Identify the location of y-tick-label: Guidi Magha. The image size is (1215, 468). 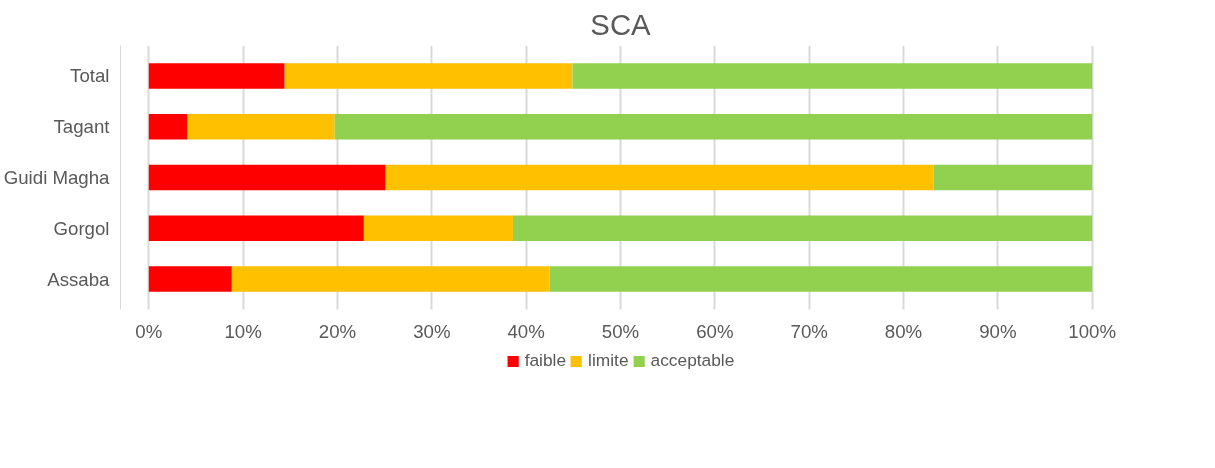
(57, 177).